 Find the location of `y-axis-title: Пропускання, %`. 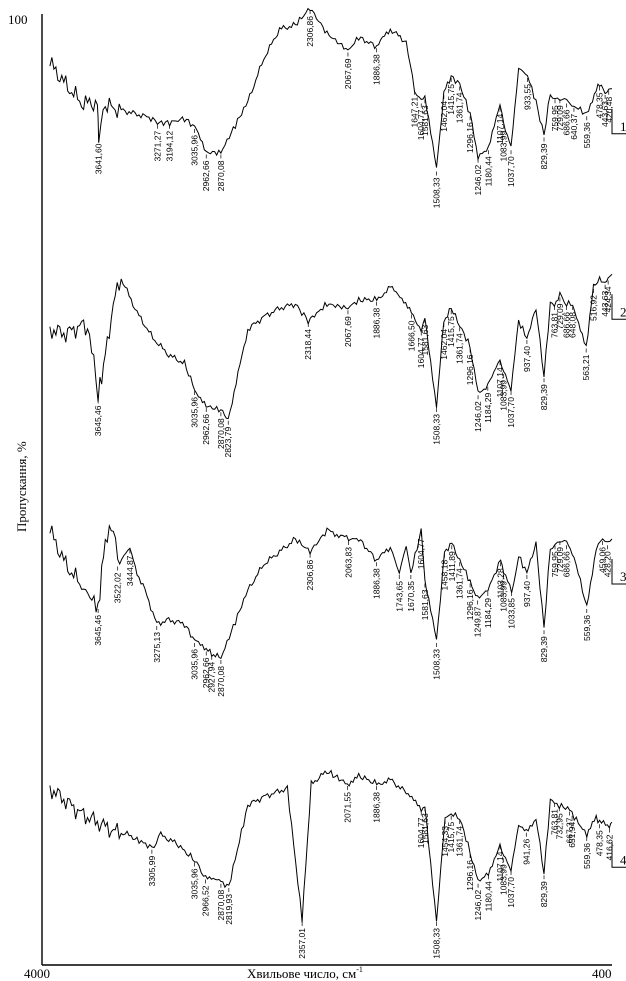

y-axis-title: Пропускання, % is located at coordinates (21, 486).